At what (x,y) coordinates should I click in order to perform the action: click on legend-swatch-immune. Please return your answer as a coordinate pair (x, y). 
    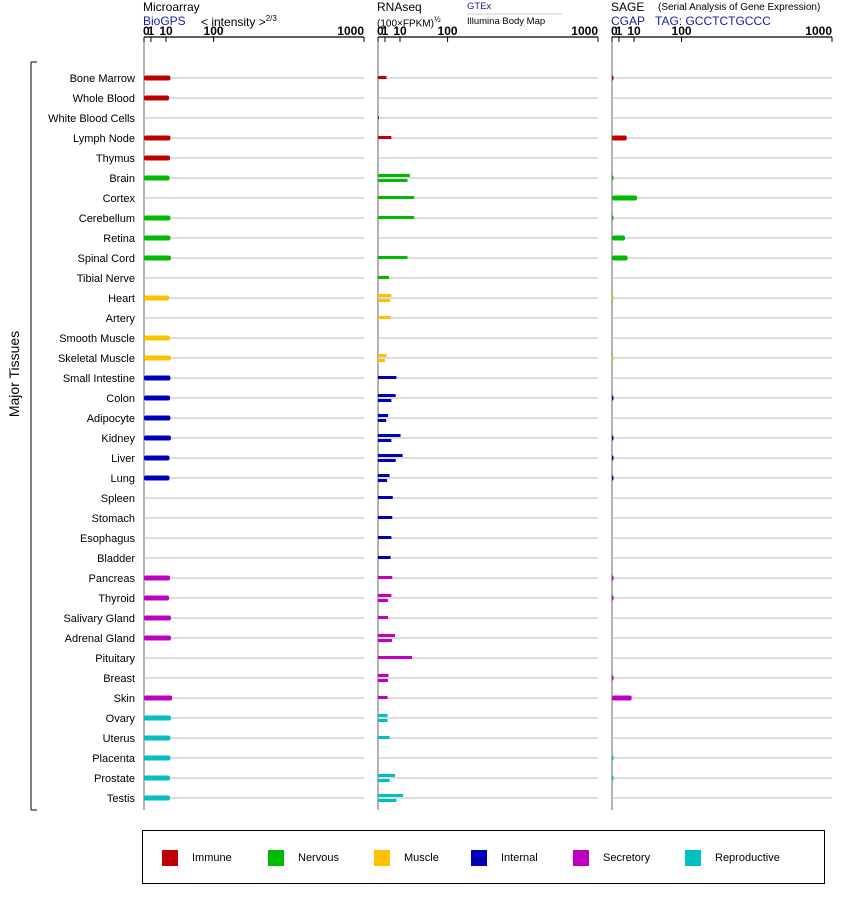
    Looking at the image, I should click on (170, 858).